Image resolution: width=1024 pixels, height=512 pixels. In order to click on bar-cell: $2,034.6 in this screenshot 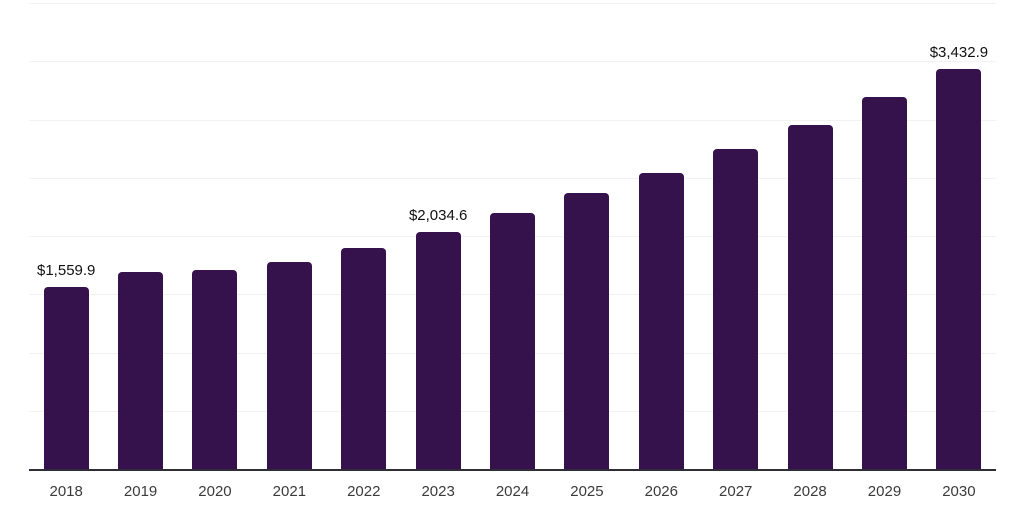, I will do `click(438, 236)`.